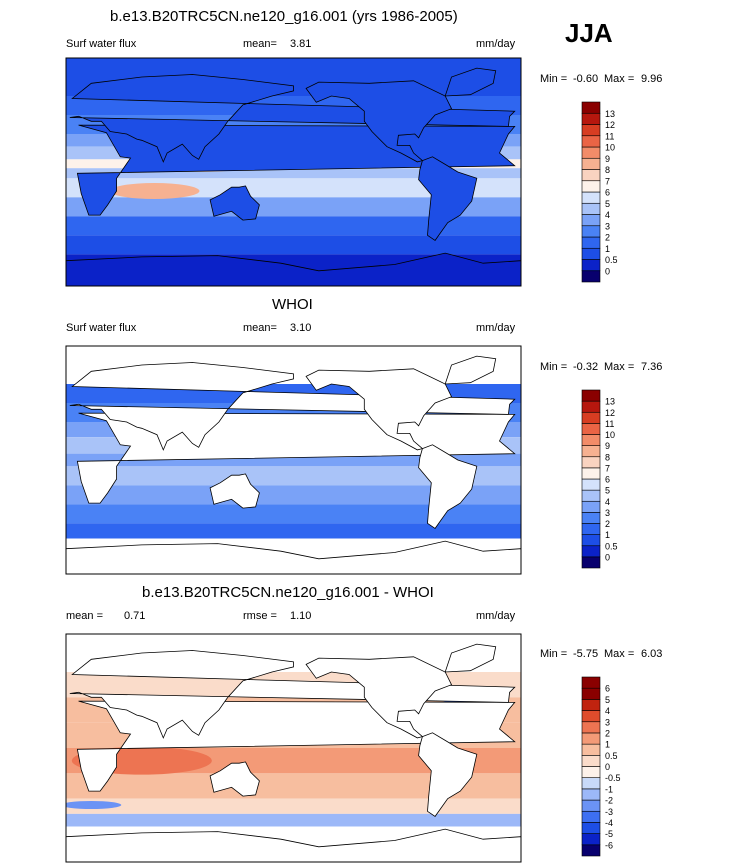 Image resolution: width=733 pixels, height=866 pixels. I want to click on panel3-max-value: 6.03, so click(652, 654).